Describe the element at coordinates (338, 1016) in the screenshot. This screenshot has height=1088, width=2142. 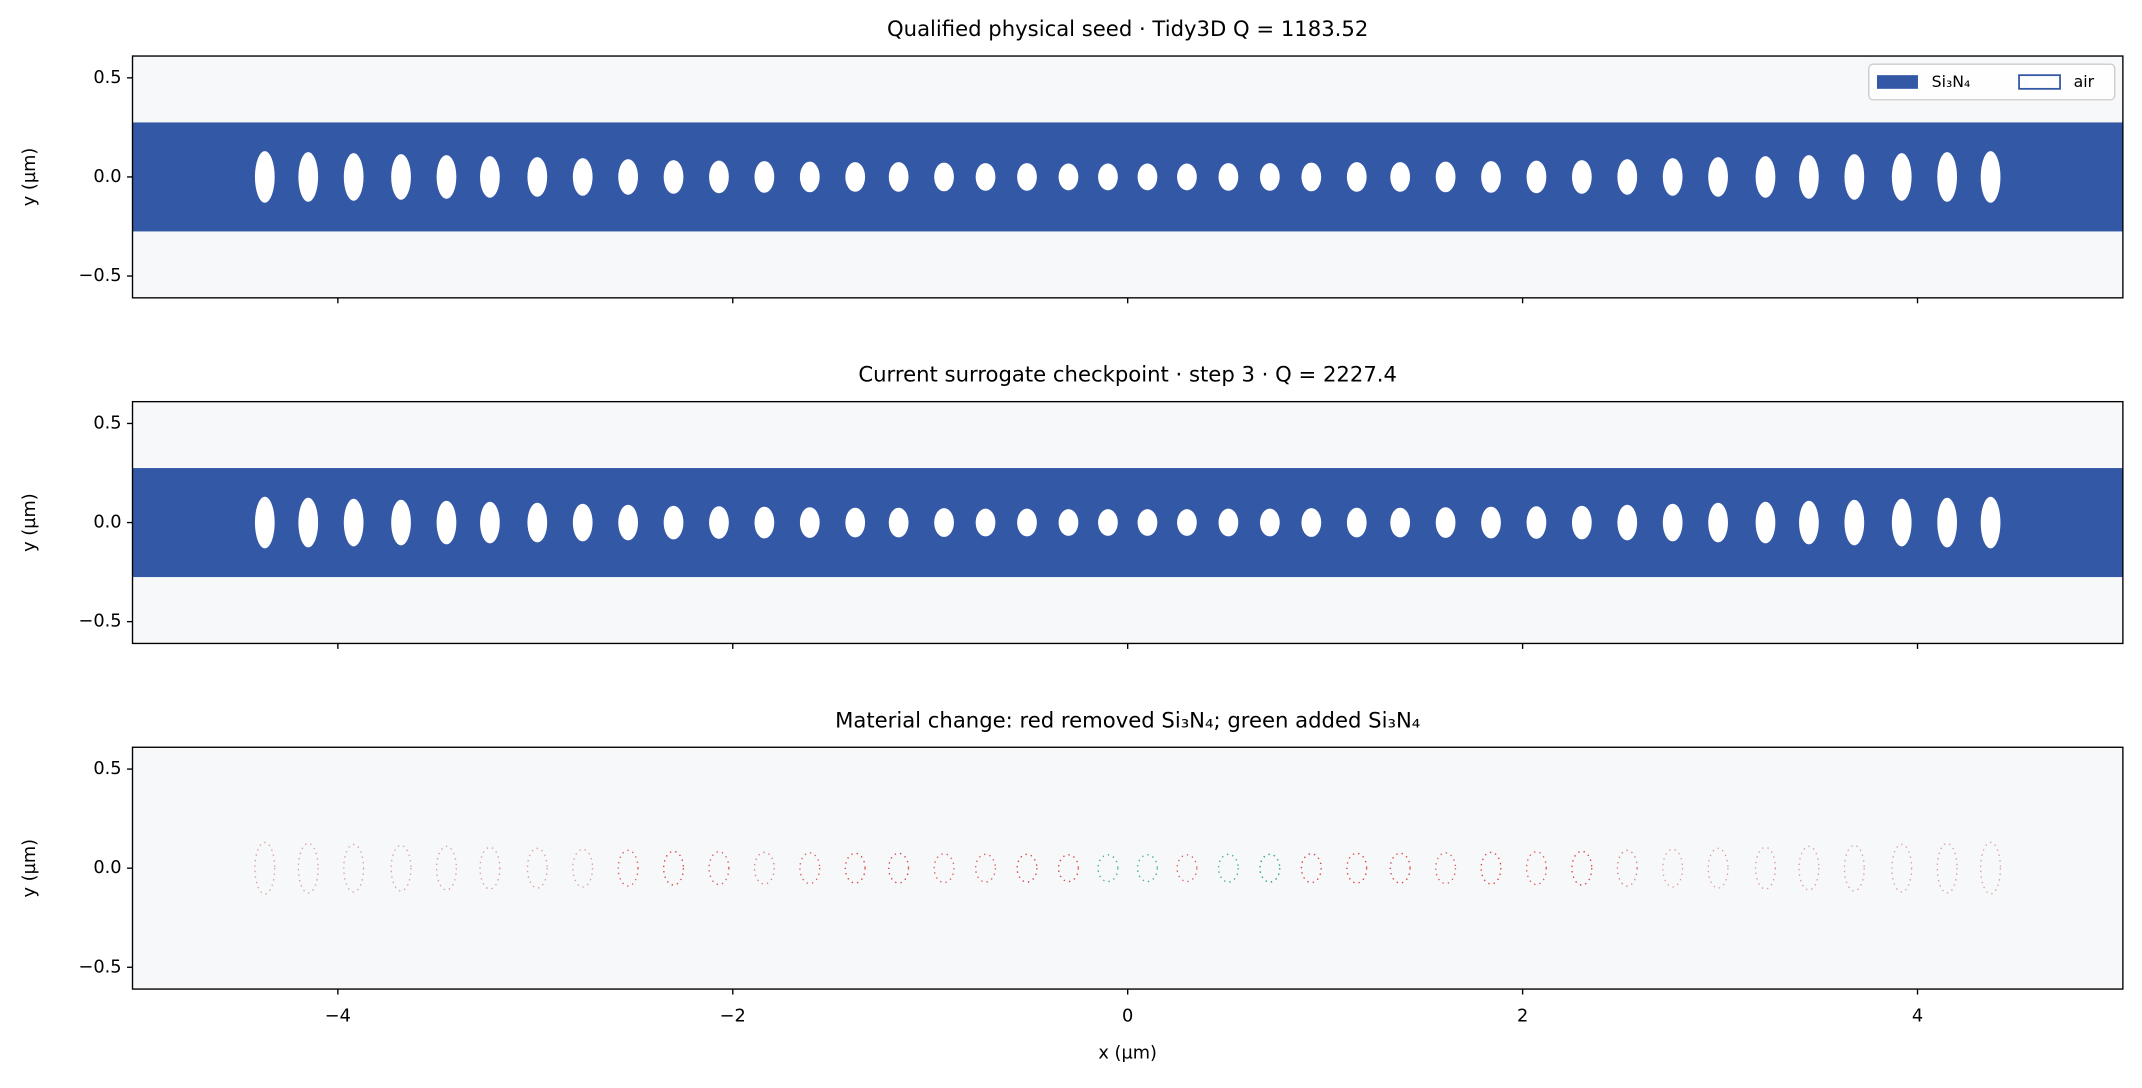
I see `x-tick-label: −4` at that location.